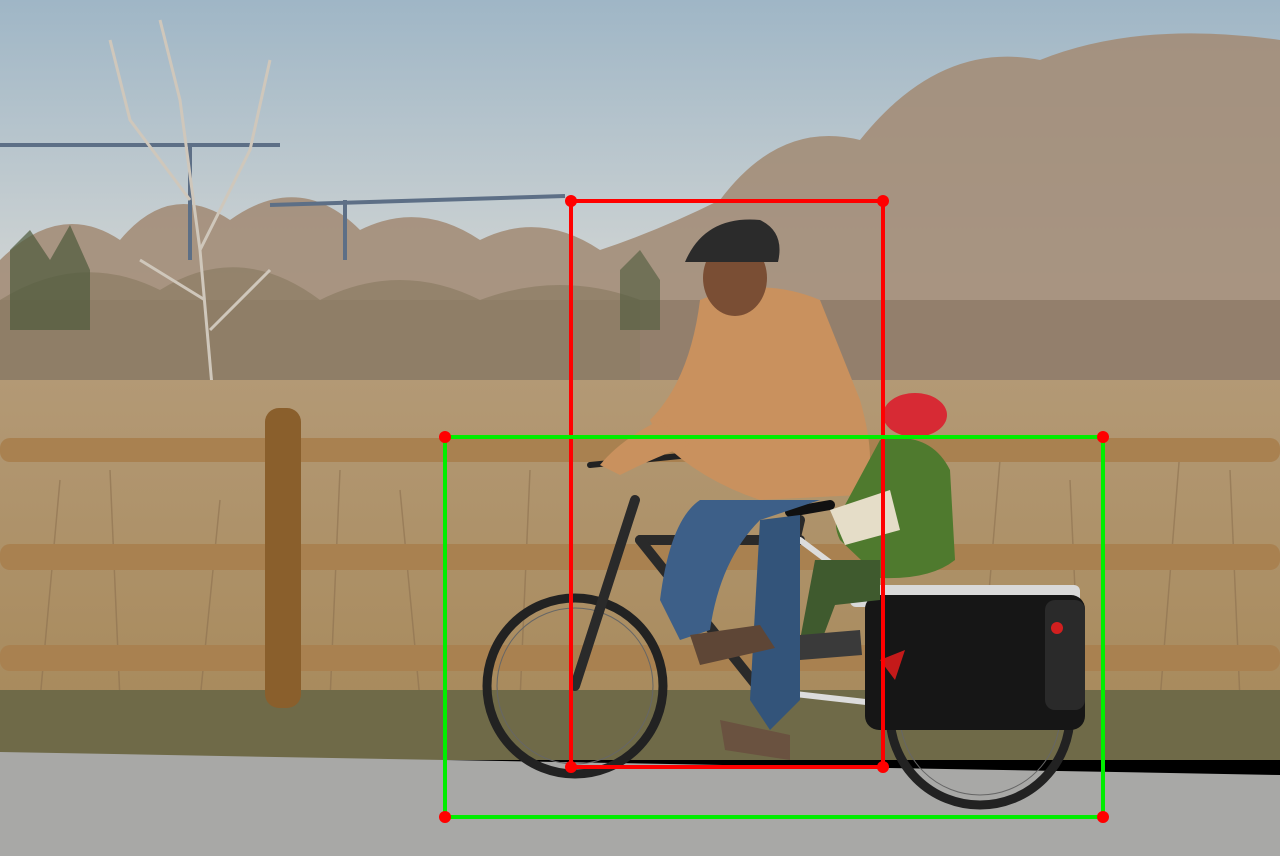 This screenshot has width=1280, height=856. Describe the element at coordinates (283, 558) in the screenshot. I see `fence-post` at that location.